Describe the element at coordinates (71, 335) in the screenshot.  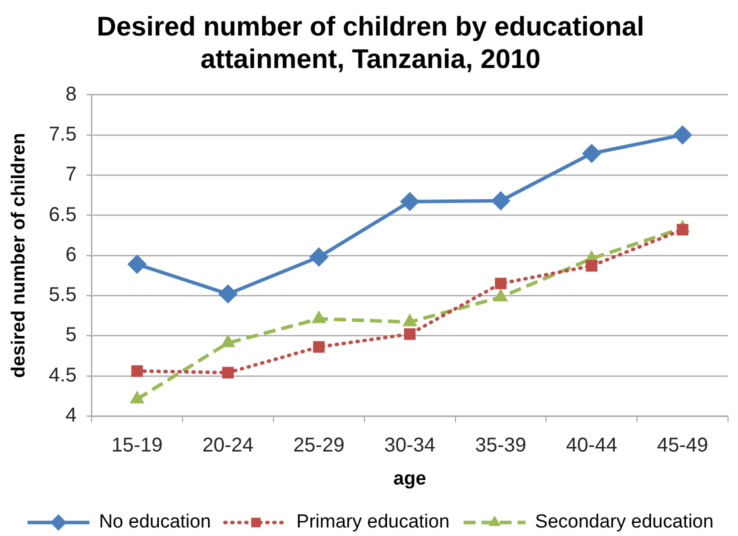
I see `y-tick-label: 5` at that location.